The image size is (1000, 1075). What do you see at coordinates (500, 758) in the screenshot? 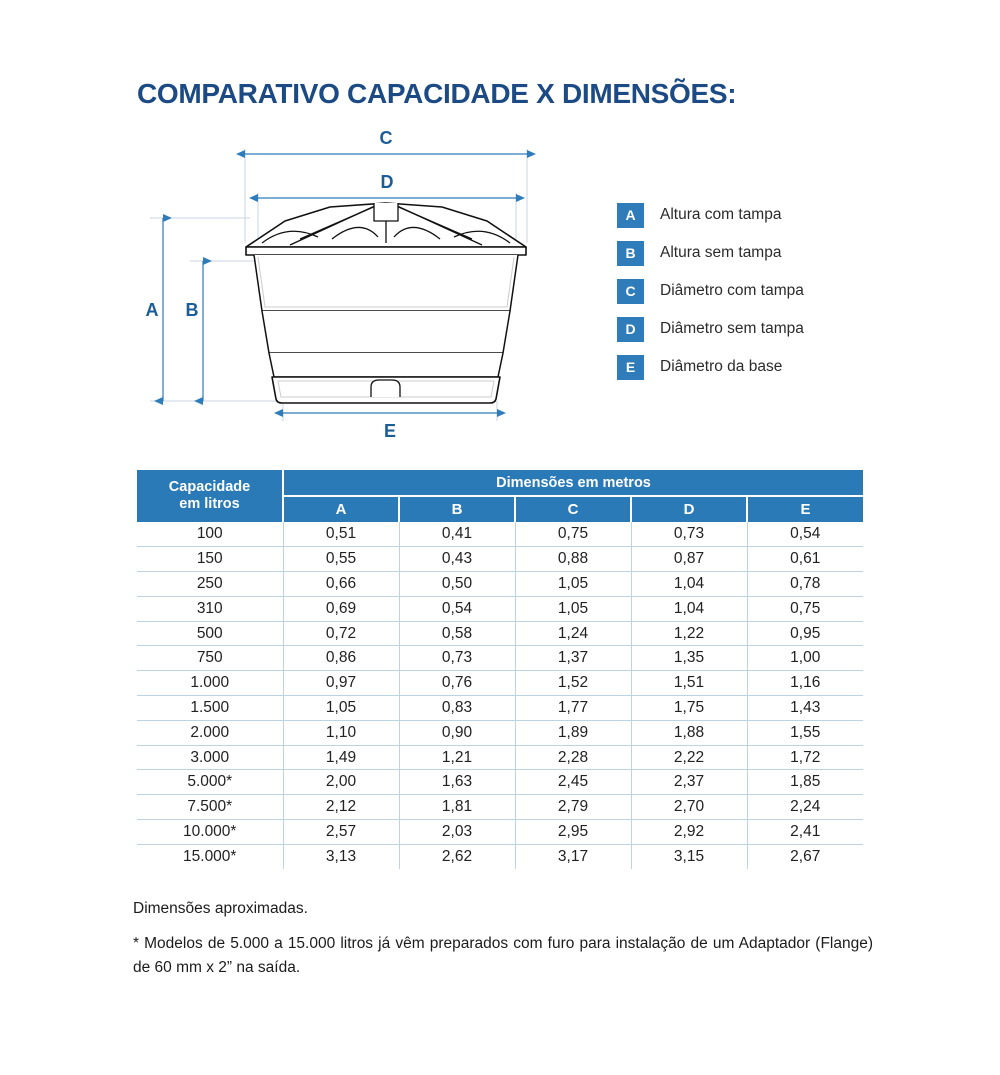
I see `table-row: 3.000 1,49 1,21 2,28 2,22 1,72` at bounding box center [500, 758].